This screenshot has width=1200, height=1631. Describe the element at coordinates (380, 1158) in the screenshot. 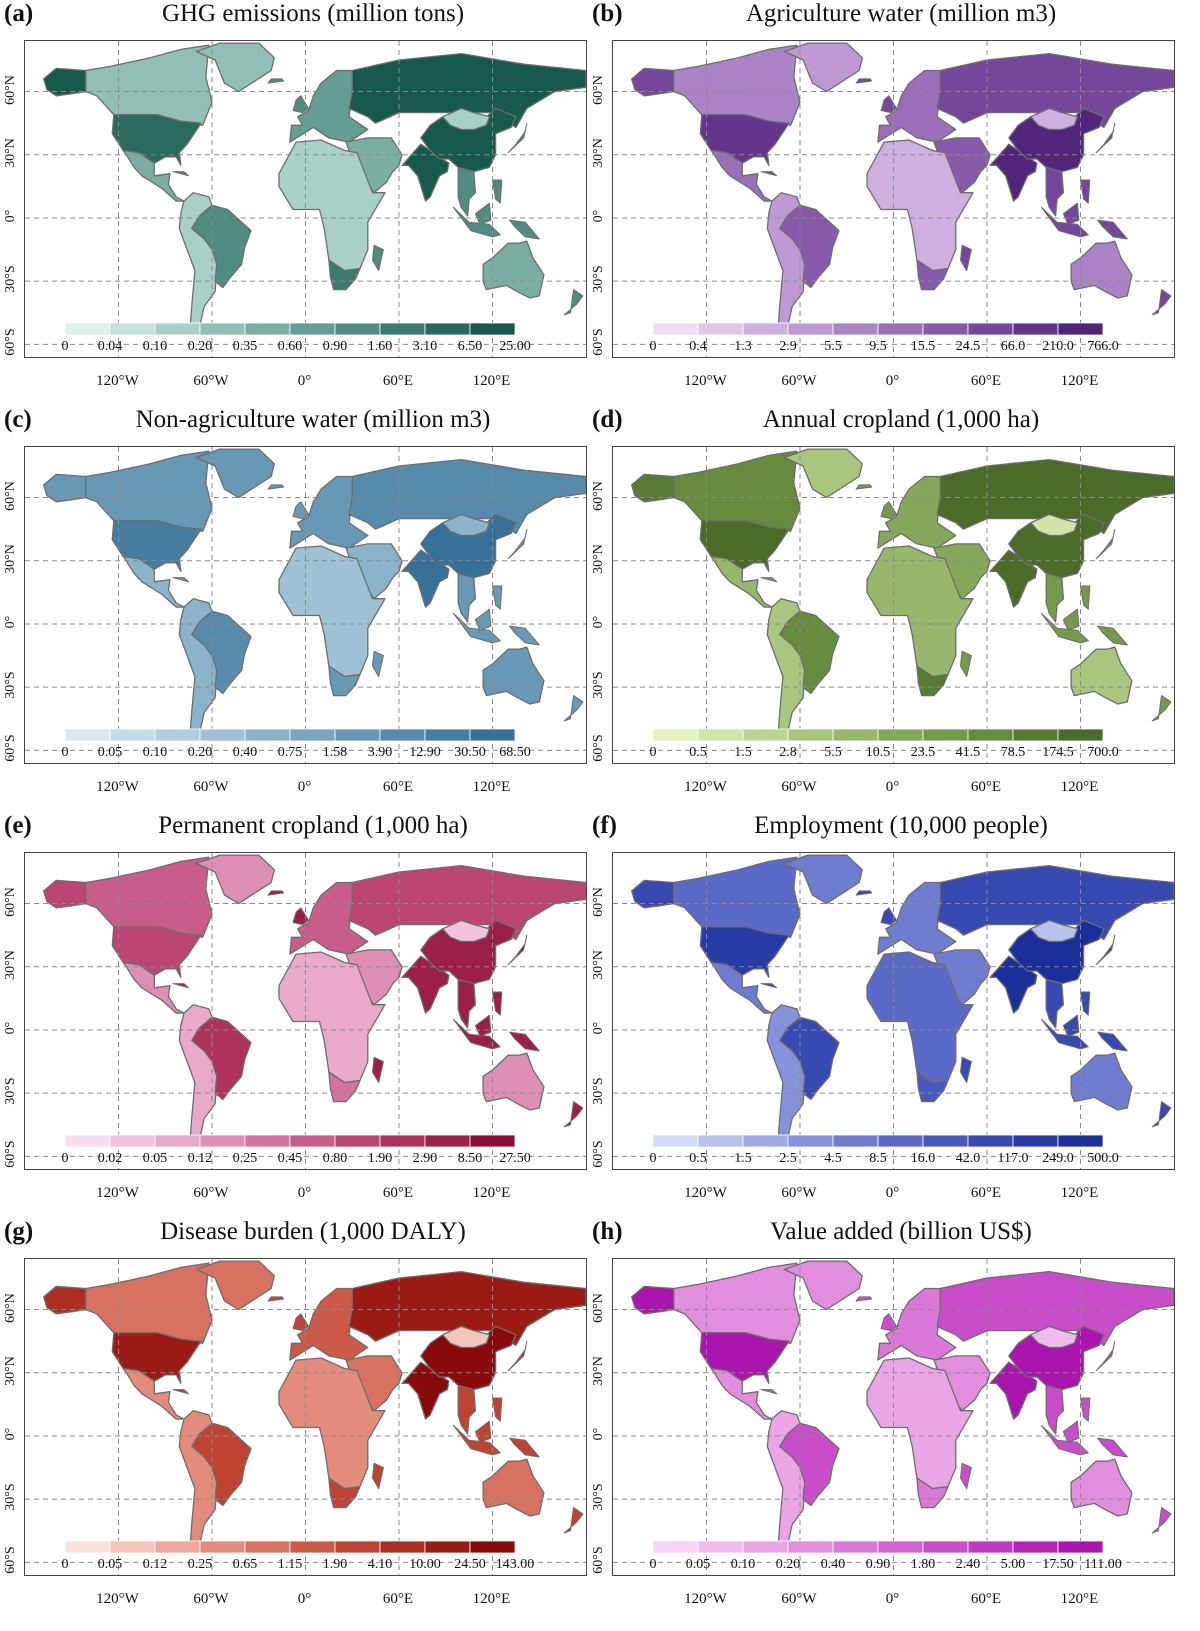

I see `colorbar-tick-label: 1.90` at that location.